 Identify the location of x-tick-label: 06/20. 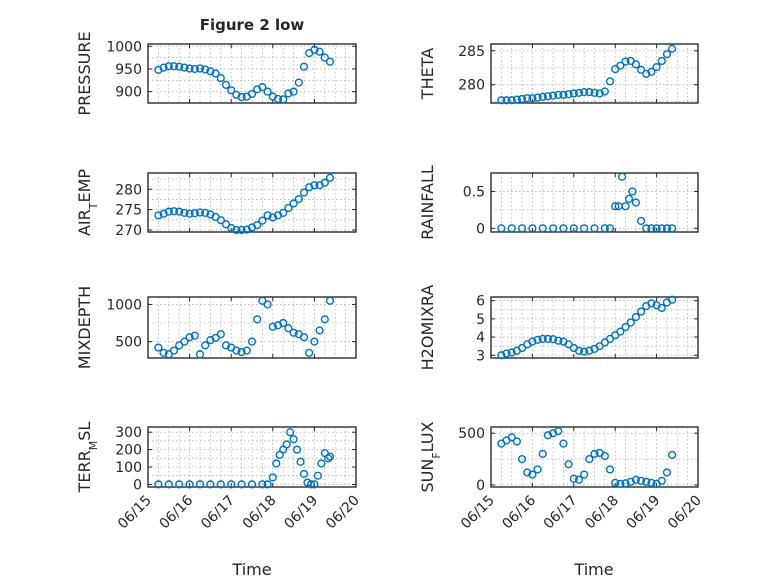
(685, 513).